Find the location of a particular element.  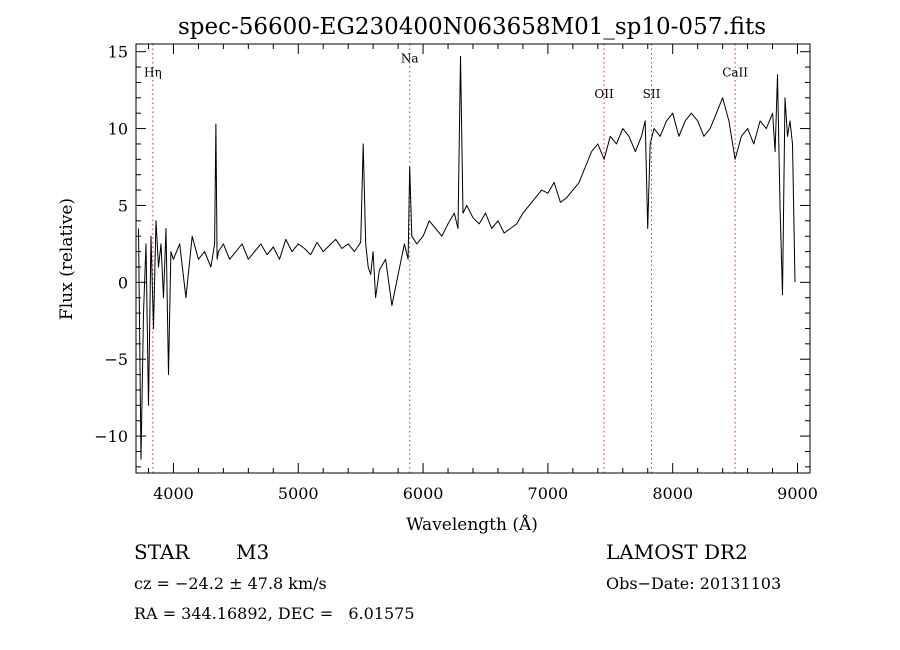

y-tick-label-1: −5 is located at coordinates (116, 359).